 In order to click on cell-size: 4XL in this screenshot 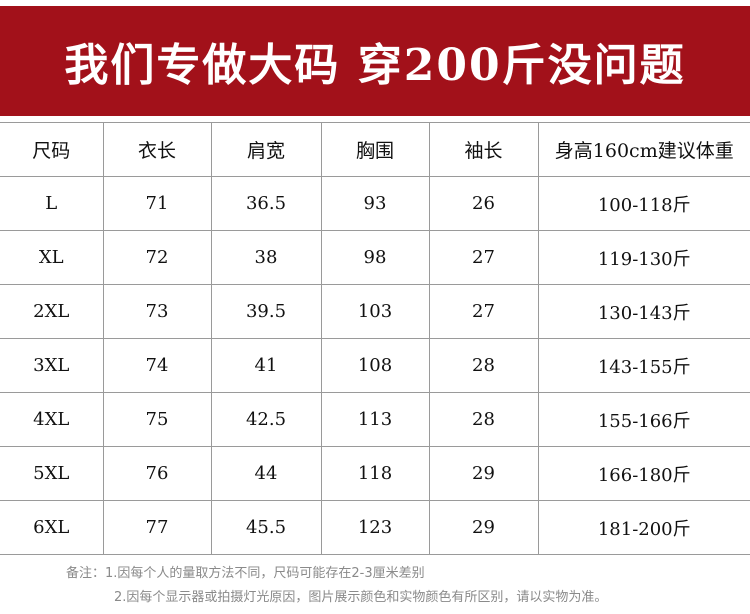, I will do `click(52, 419)`.